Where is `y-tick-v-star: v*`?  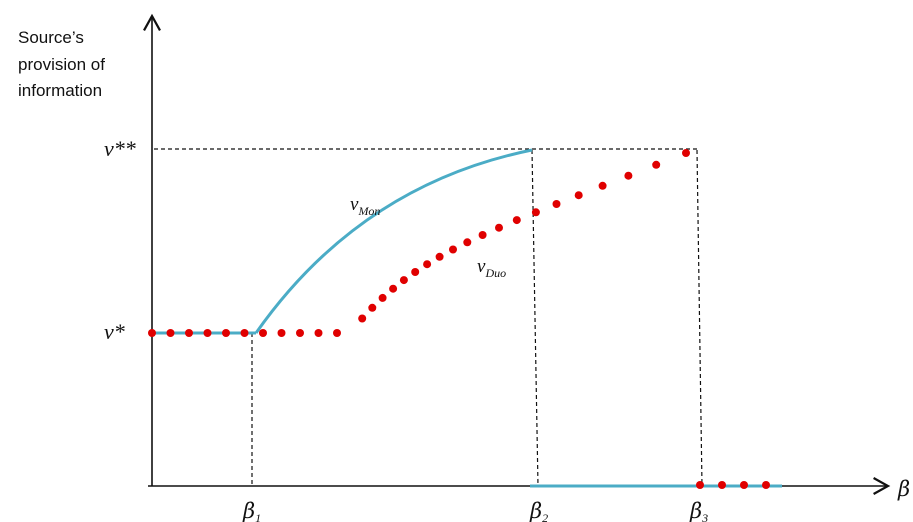
y-tick-v-star: v* is located at coordinates (114, 331).